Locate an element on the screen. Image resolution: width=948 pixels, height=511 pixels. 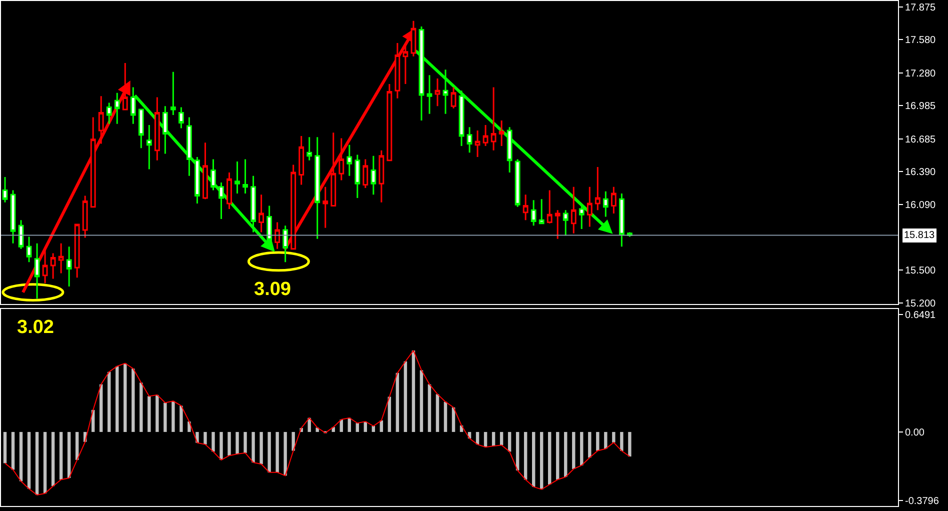
y-tick-label: 16.985 is located at coordinates (920, 106).